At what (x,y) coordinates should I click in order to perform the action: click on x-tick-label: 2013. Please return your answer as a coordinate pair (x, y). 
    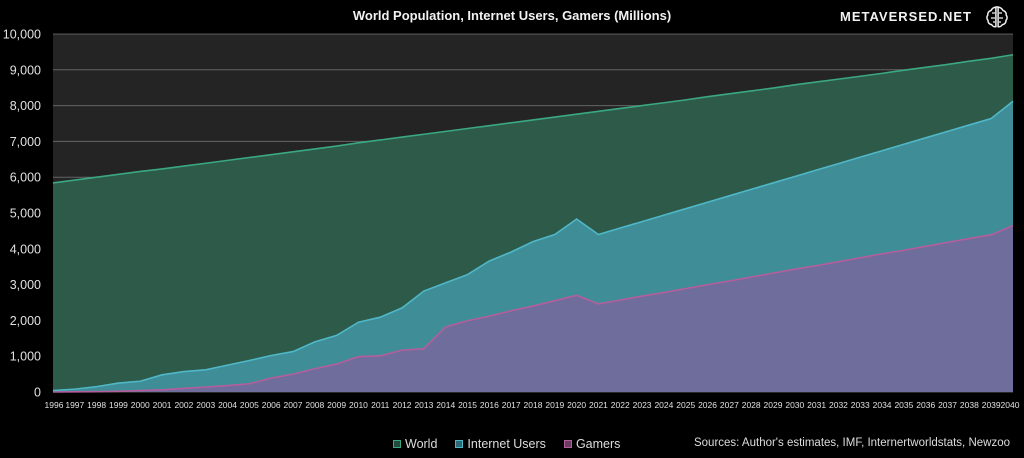
    Looking at the image, I should click on (423, 405).